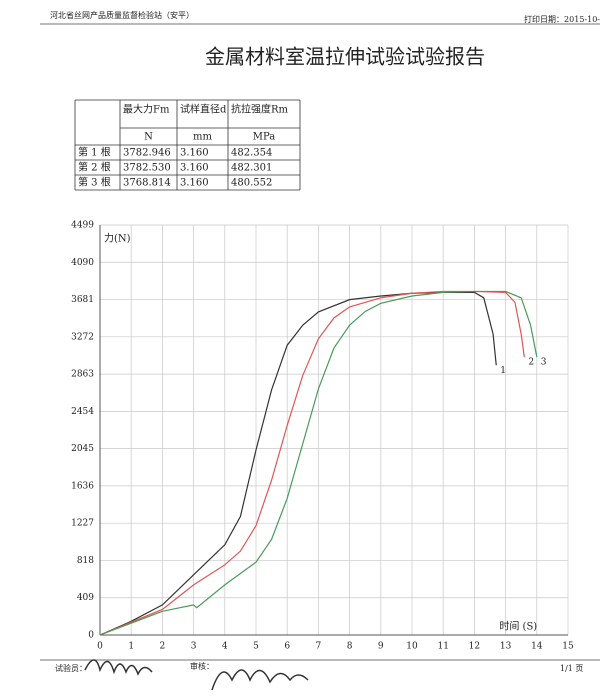 This screenshot has height=700, width=600. What do you see at coordinates (82, 412) in the screenshot?
I see `y-tick-label: 2454` at bounding box center [82, 412].